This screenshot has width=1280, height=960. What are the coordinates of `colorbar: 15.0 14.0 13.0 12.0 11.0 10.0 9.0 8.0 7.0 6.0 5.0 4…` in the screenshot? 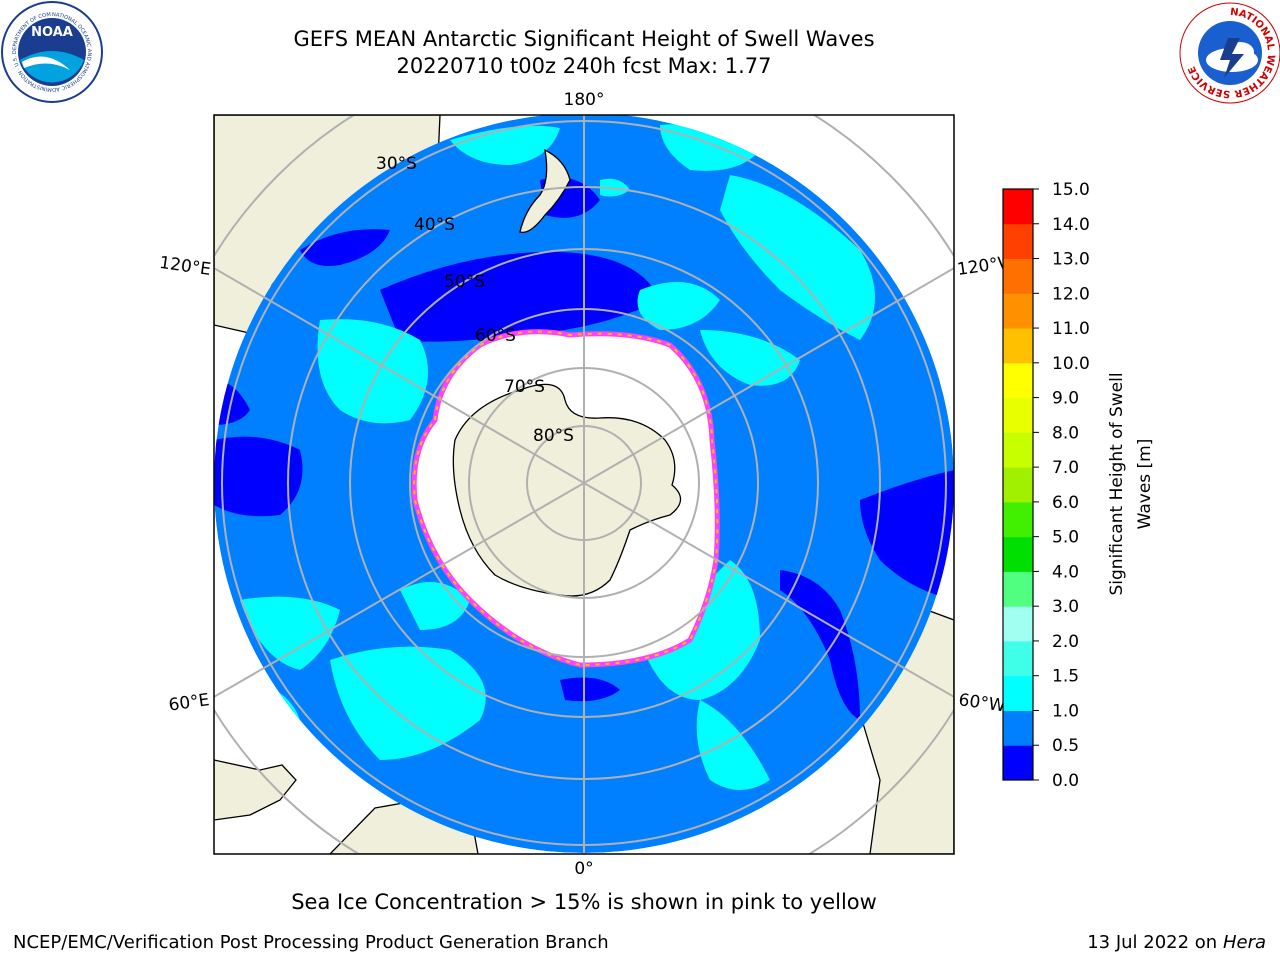 It's located at (1078, 485).